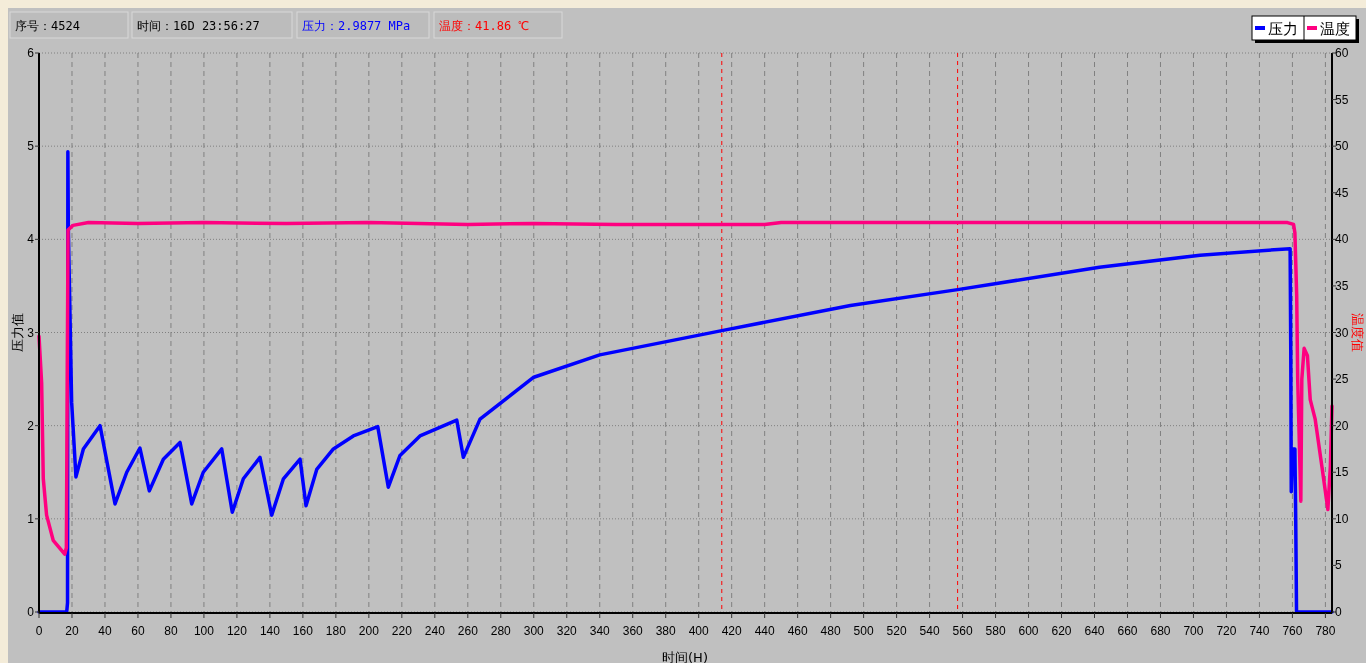 The height and width of the screenshot is (663, 1366). What do you see at coordinates (72, 631) in the screenshot?
I see `x-tick-label: 20` at bounding box center [72, 631].